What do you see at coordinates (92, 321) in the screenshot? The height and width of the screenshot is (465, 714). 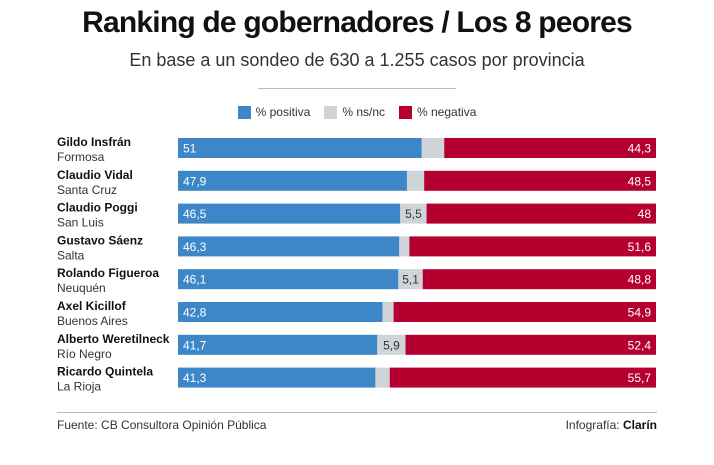 I see `province-name: Buenos Aires` at bounding box center [92, 321].